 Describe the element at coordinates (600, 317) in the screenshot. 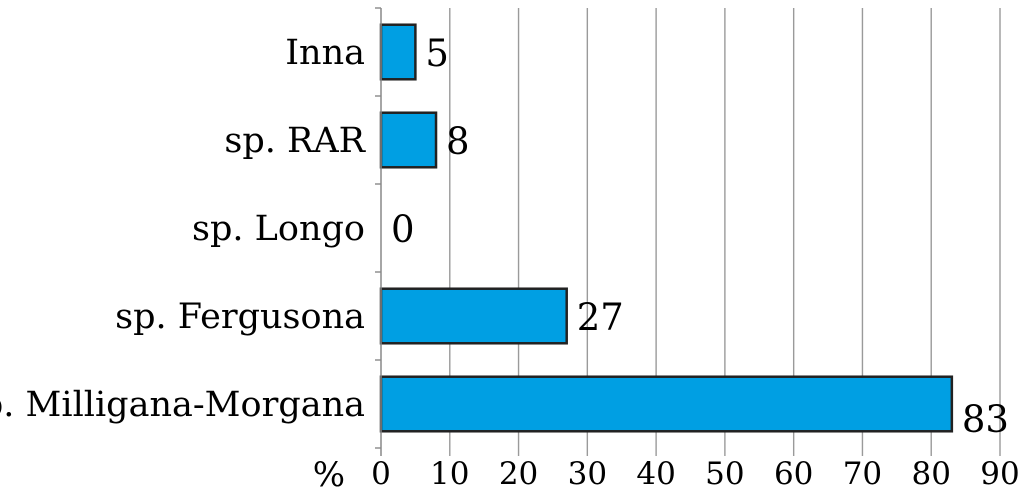

I see `data-label: 27` at that location.